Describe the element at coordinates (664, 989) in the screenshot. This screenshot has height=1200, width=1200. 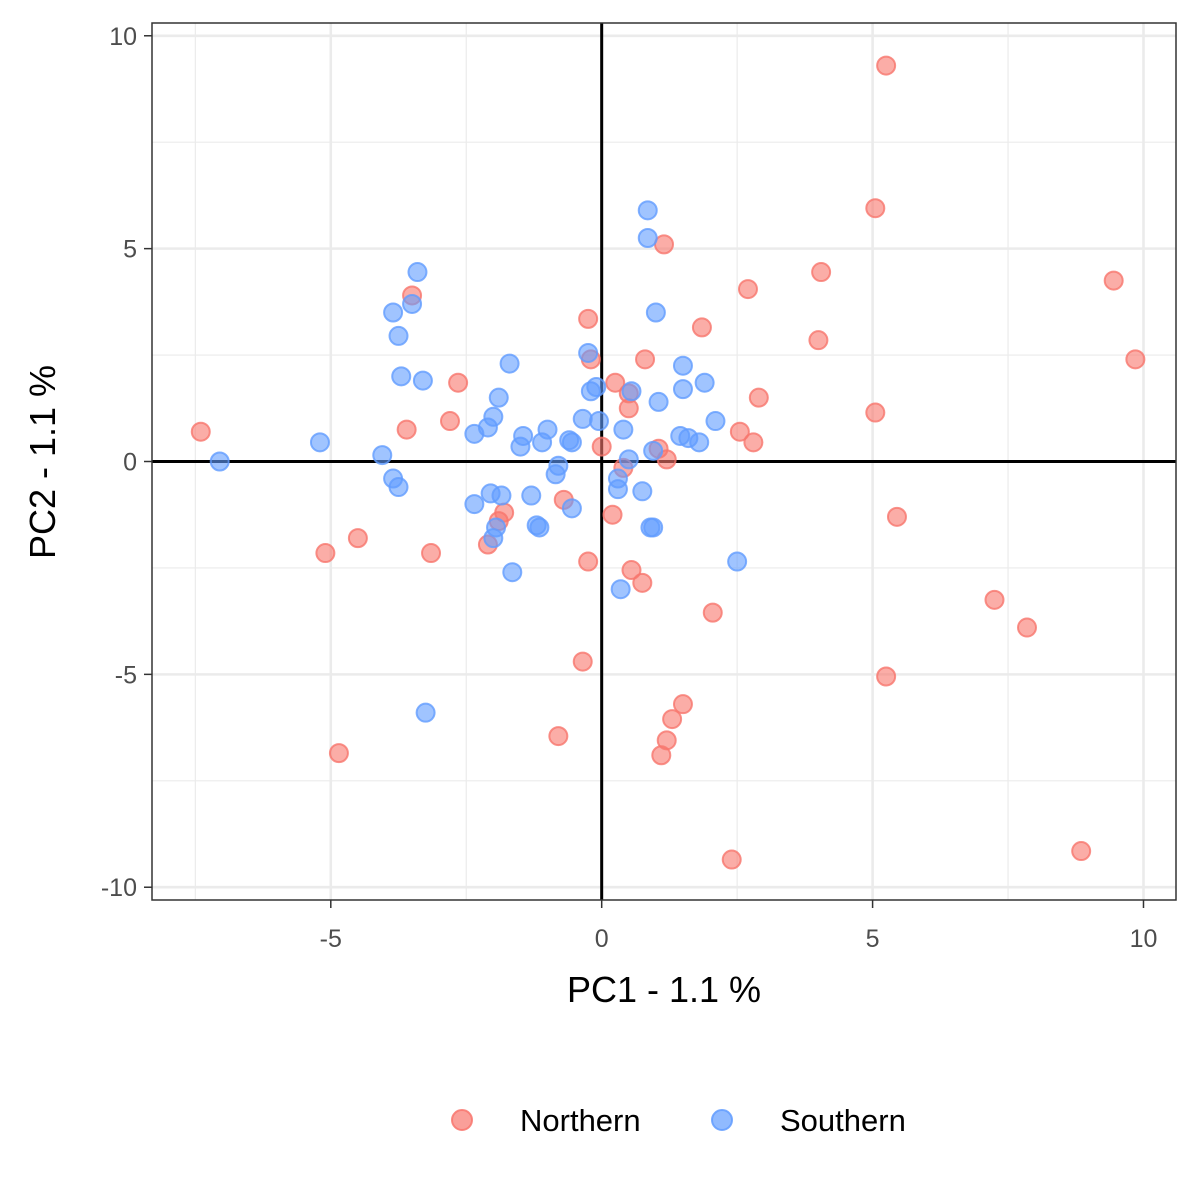
I see `x-axis-title: PC1 - 1.1 %` at that location.